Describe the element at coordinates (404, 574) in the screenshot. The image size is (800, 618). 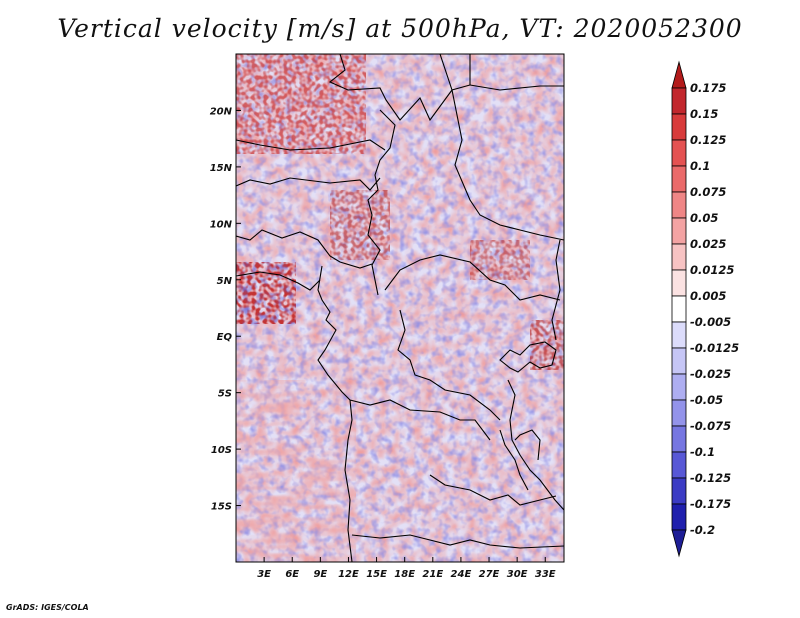
I see `lon-tick-label: 18E` at that location.